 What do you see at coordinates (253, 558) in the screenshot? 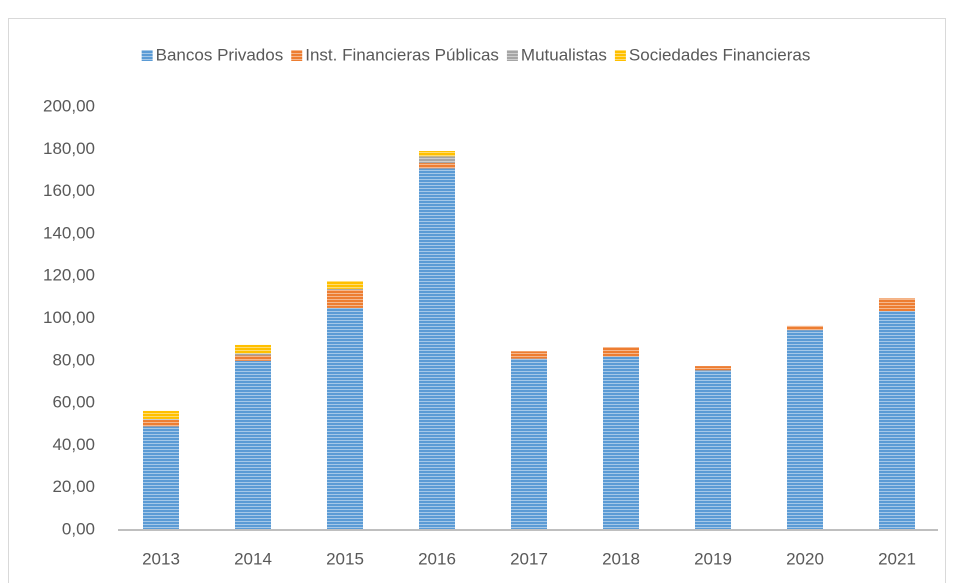
I see `x-tick-label: 2014` at bounding box center [253, 558].